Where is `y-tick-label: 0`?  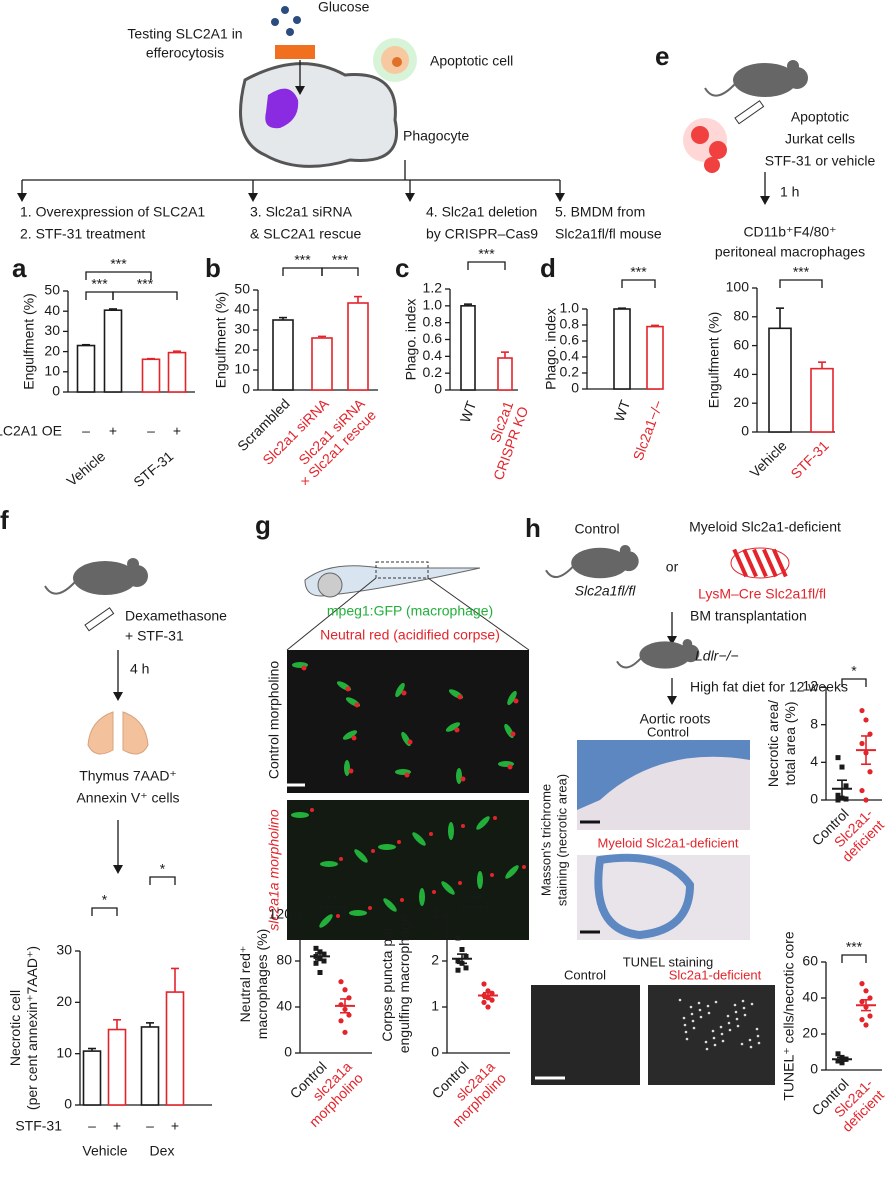
y-tick-label: 0 is located at coordinates (575, 388).